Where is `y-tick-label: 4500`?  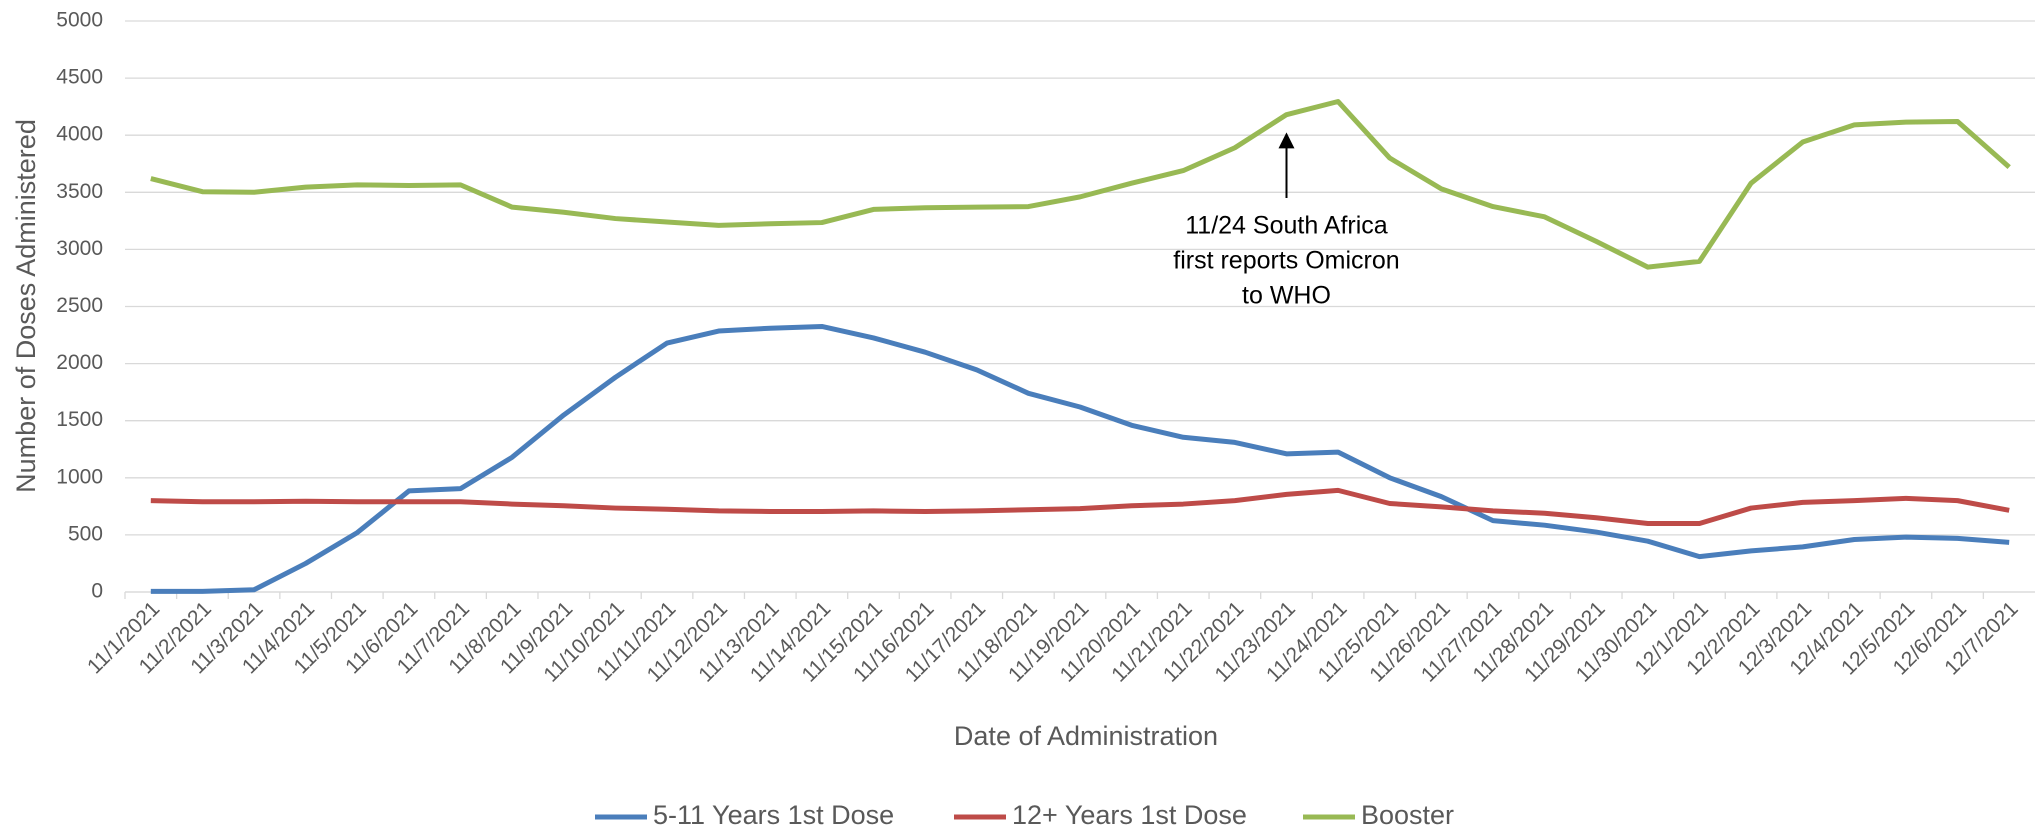 y-tick-label: 4500 is located at coordinates (79, 77).